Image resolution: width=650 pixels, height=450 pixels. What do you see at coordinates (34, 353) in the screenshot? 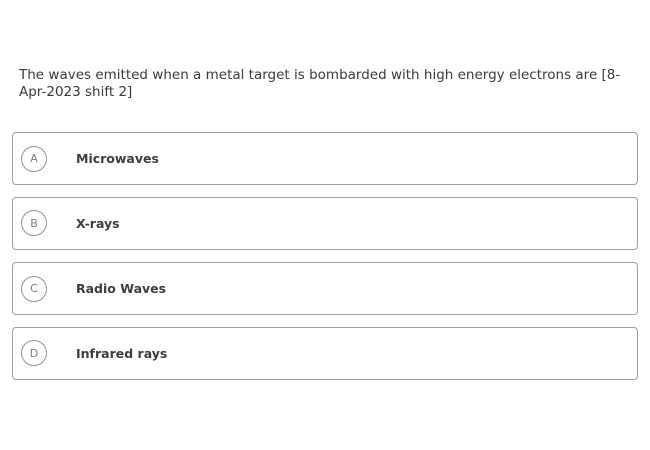
I see `option-d-letter-badge: D` at bounding box center [34, 353].